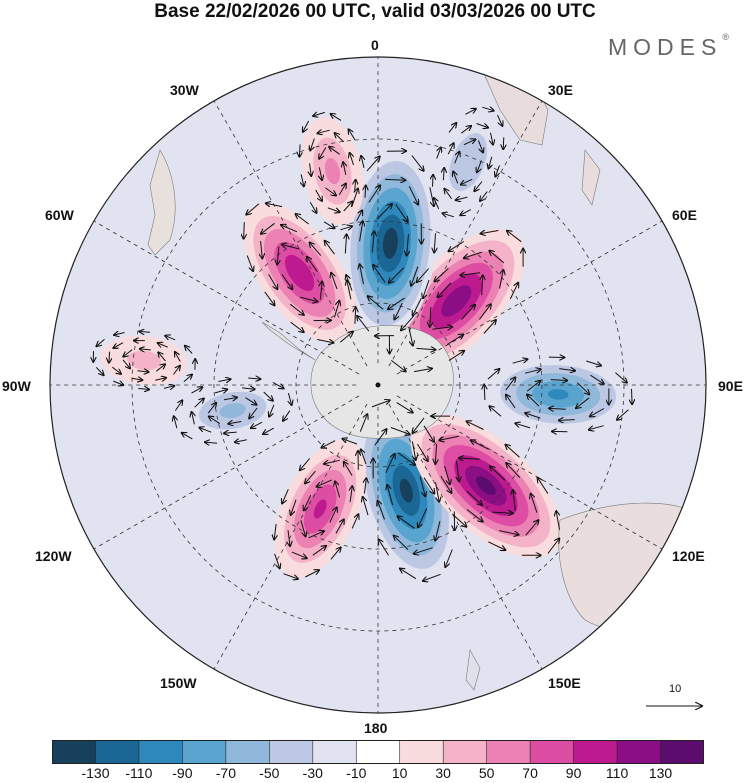 The height and width of the screenshot is (783, 750). What do you see at coordinates (269, 773) in the screenshot?
I see `colorbar-tick-label: -50` at bounding box center [269, 773].